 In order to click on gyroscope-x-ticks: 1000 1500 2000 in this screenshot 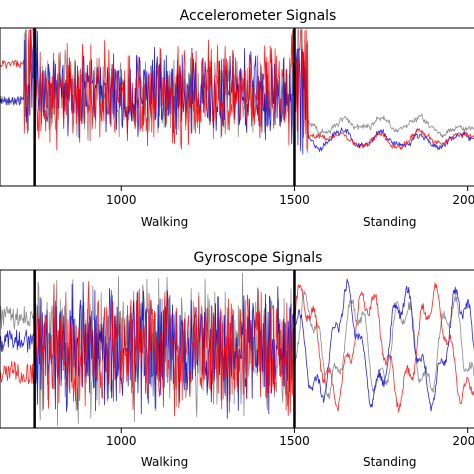, I will do `click(290, 438)`.